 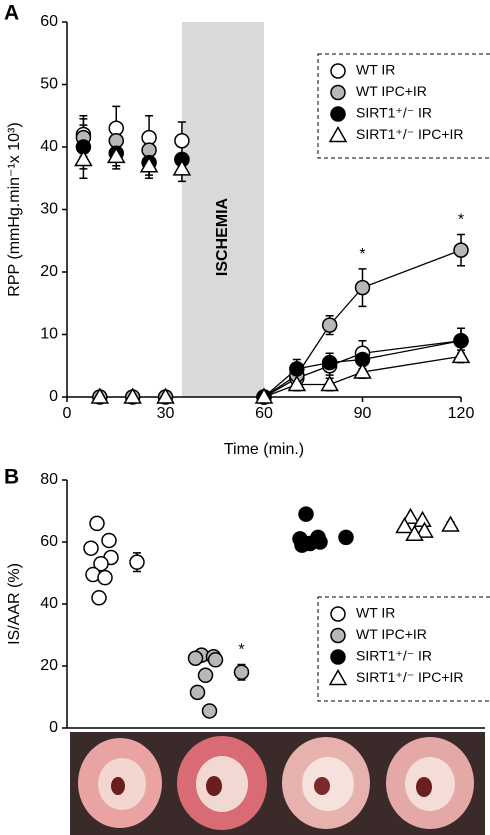 I want to click on ischemia-region, so click(x=222, y=209).